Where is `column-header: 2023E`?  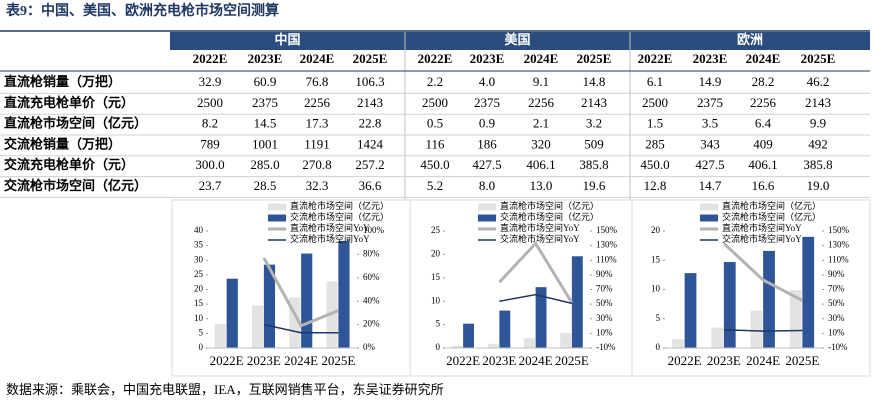
column-header: 2023E is located at coordinates (265, 58).